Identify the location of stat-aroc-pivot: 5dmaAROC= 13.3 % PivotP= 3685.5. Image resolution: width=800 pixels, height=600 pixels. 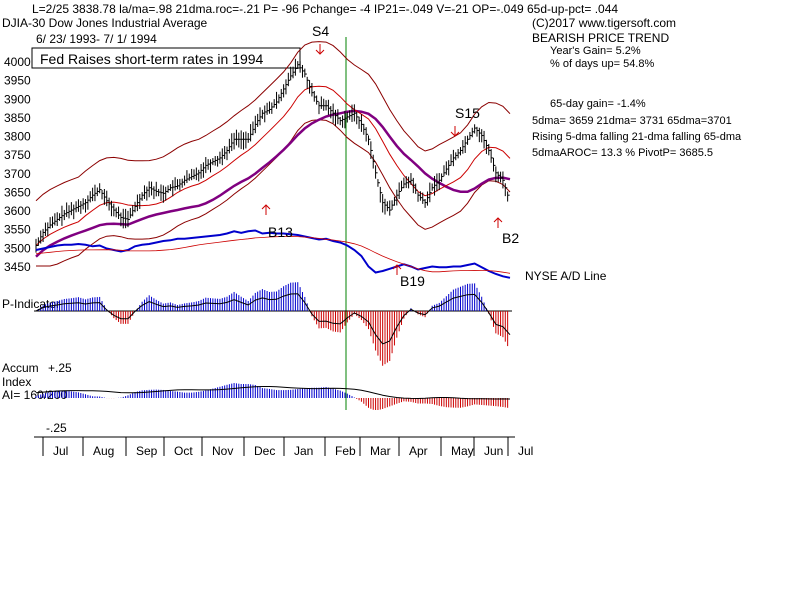
(622, 153).